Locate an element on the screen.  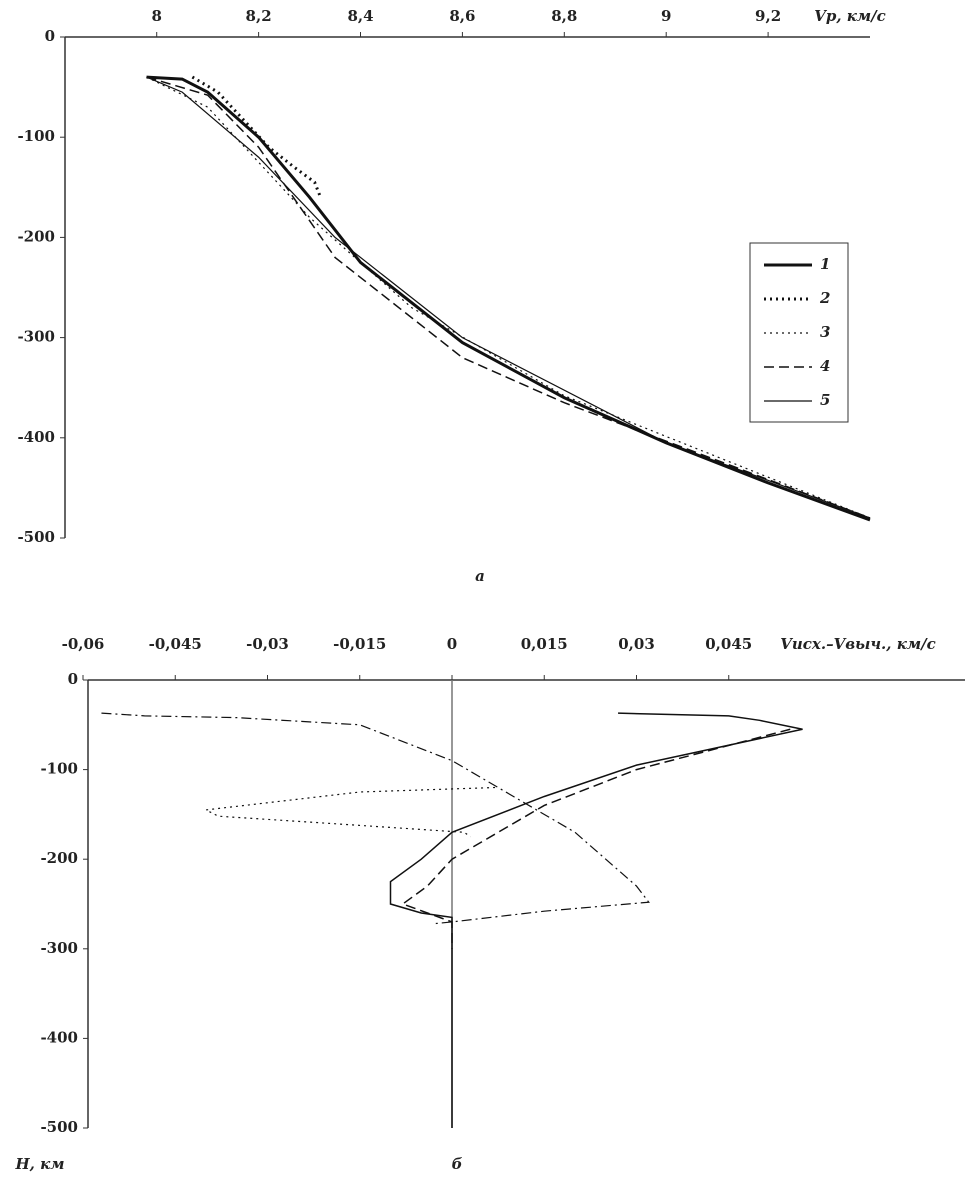
x-tick-label: -0,045 is located at coordinates (175, 644).